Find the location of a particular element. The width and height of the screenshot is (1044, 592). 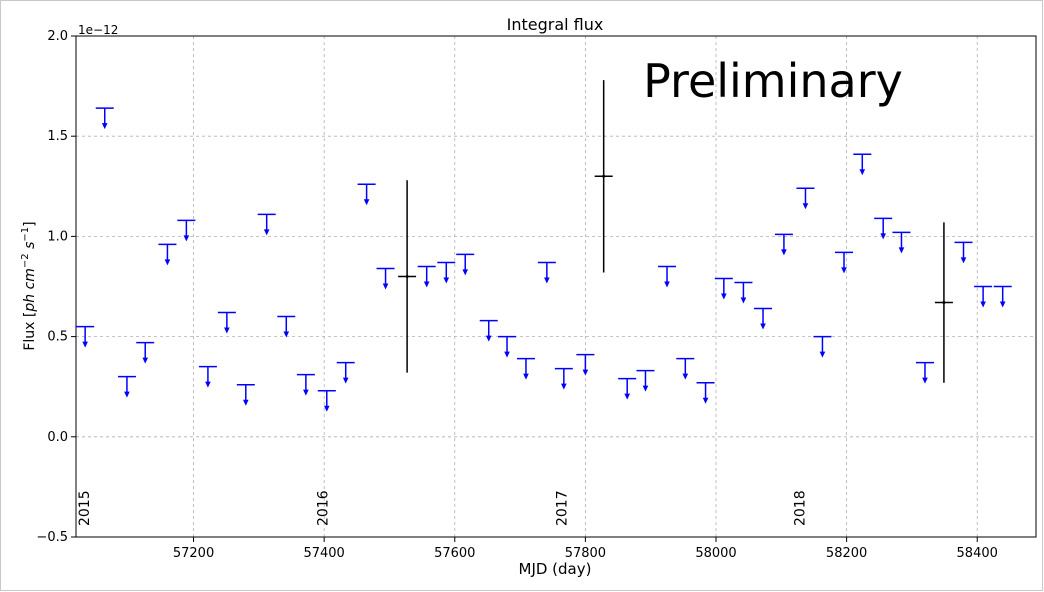

preliminary-annotation: Preliminary is located at coordinates (773, 81).